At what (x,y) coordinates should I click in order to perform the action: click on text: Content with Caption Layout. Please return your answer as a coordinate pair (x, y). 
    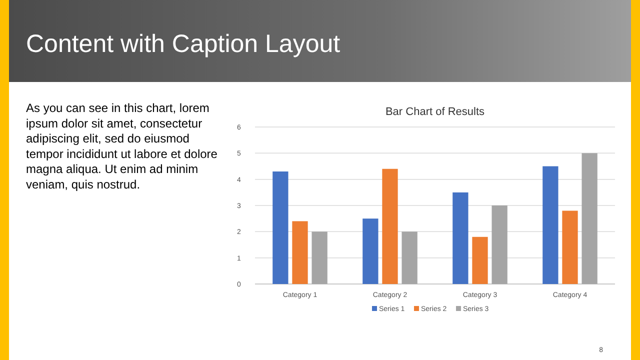
    Looking at the image, I should click on (183, 44).